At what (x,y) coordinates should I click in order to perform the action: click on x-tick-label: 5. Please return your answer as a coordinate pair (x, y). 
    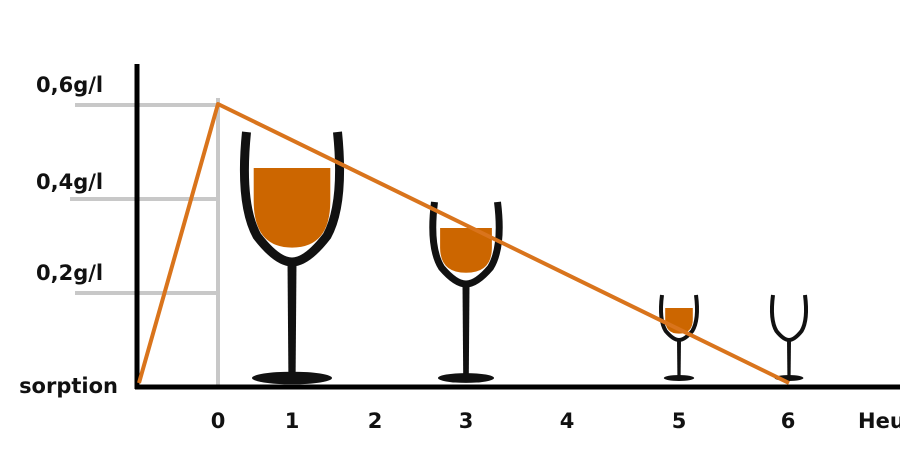
    Looking at the image, I should click on (679, 421).